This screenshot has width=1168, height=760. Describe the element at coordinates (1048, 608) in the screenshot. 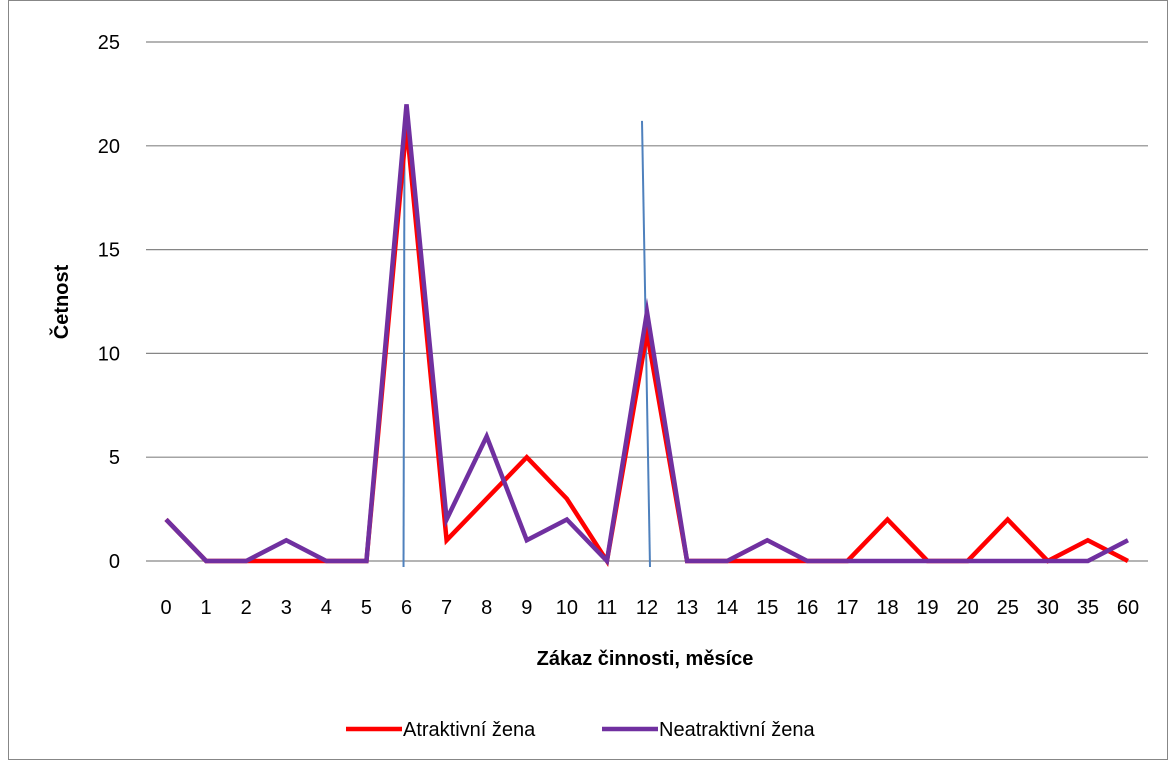

I see `x-tick-label: 30` at that location.